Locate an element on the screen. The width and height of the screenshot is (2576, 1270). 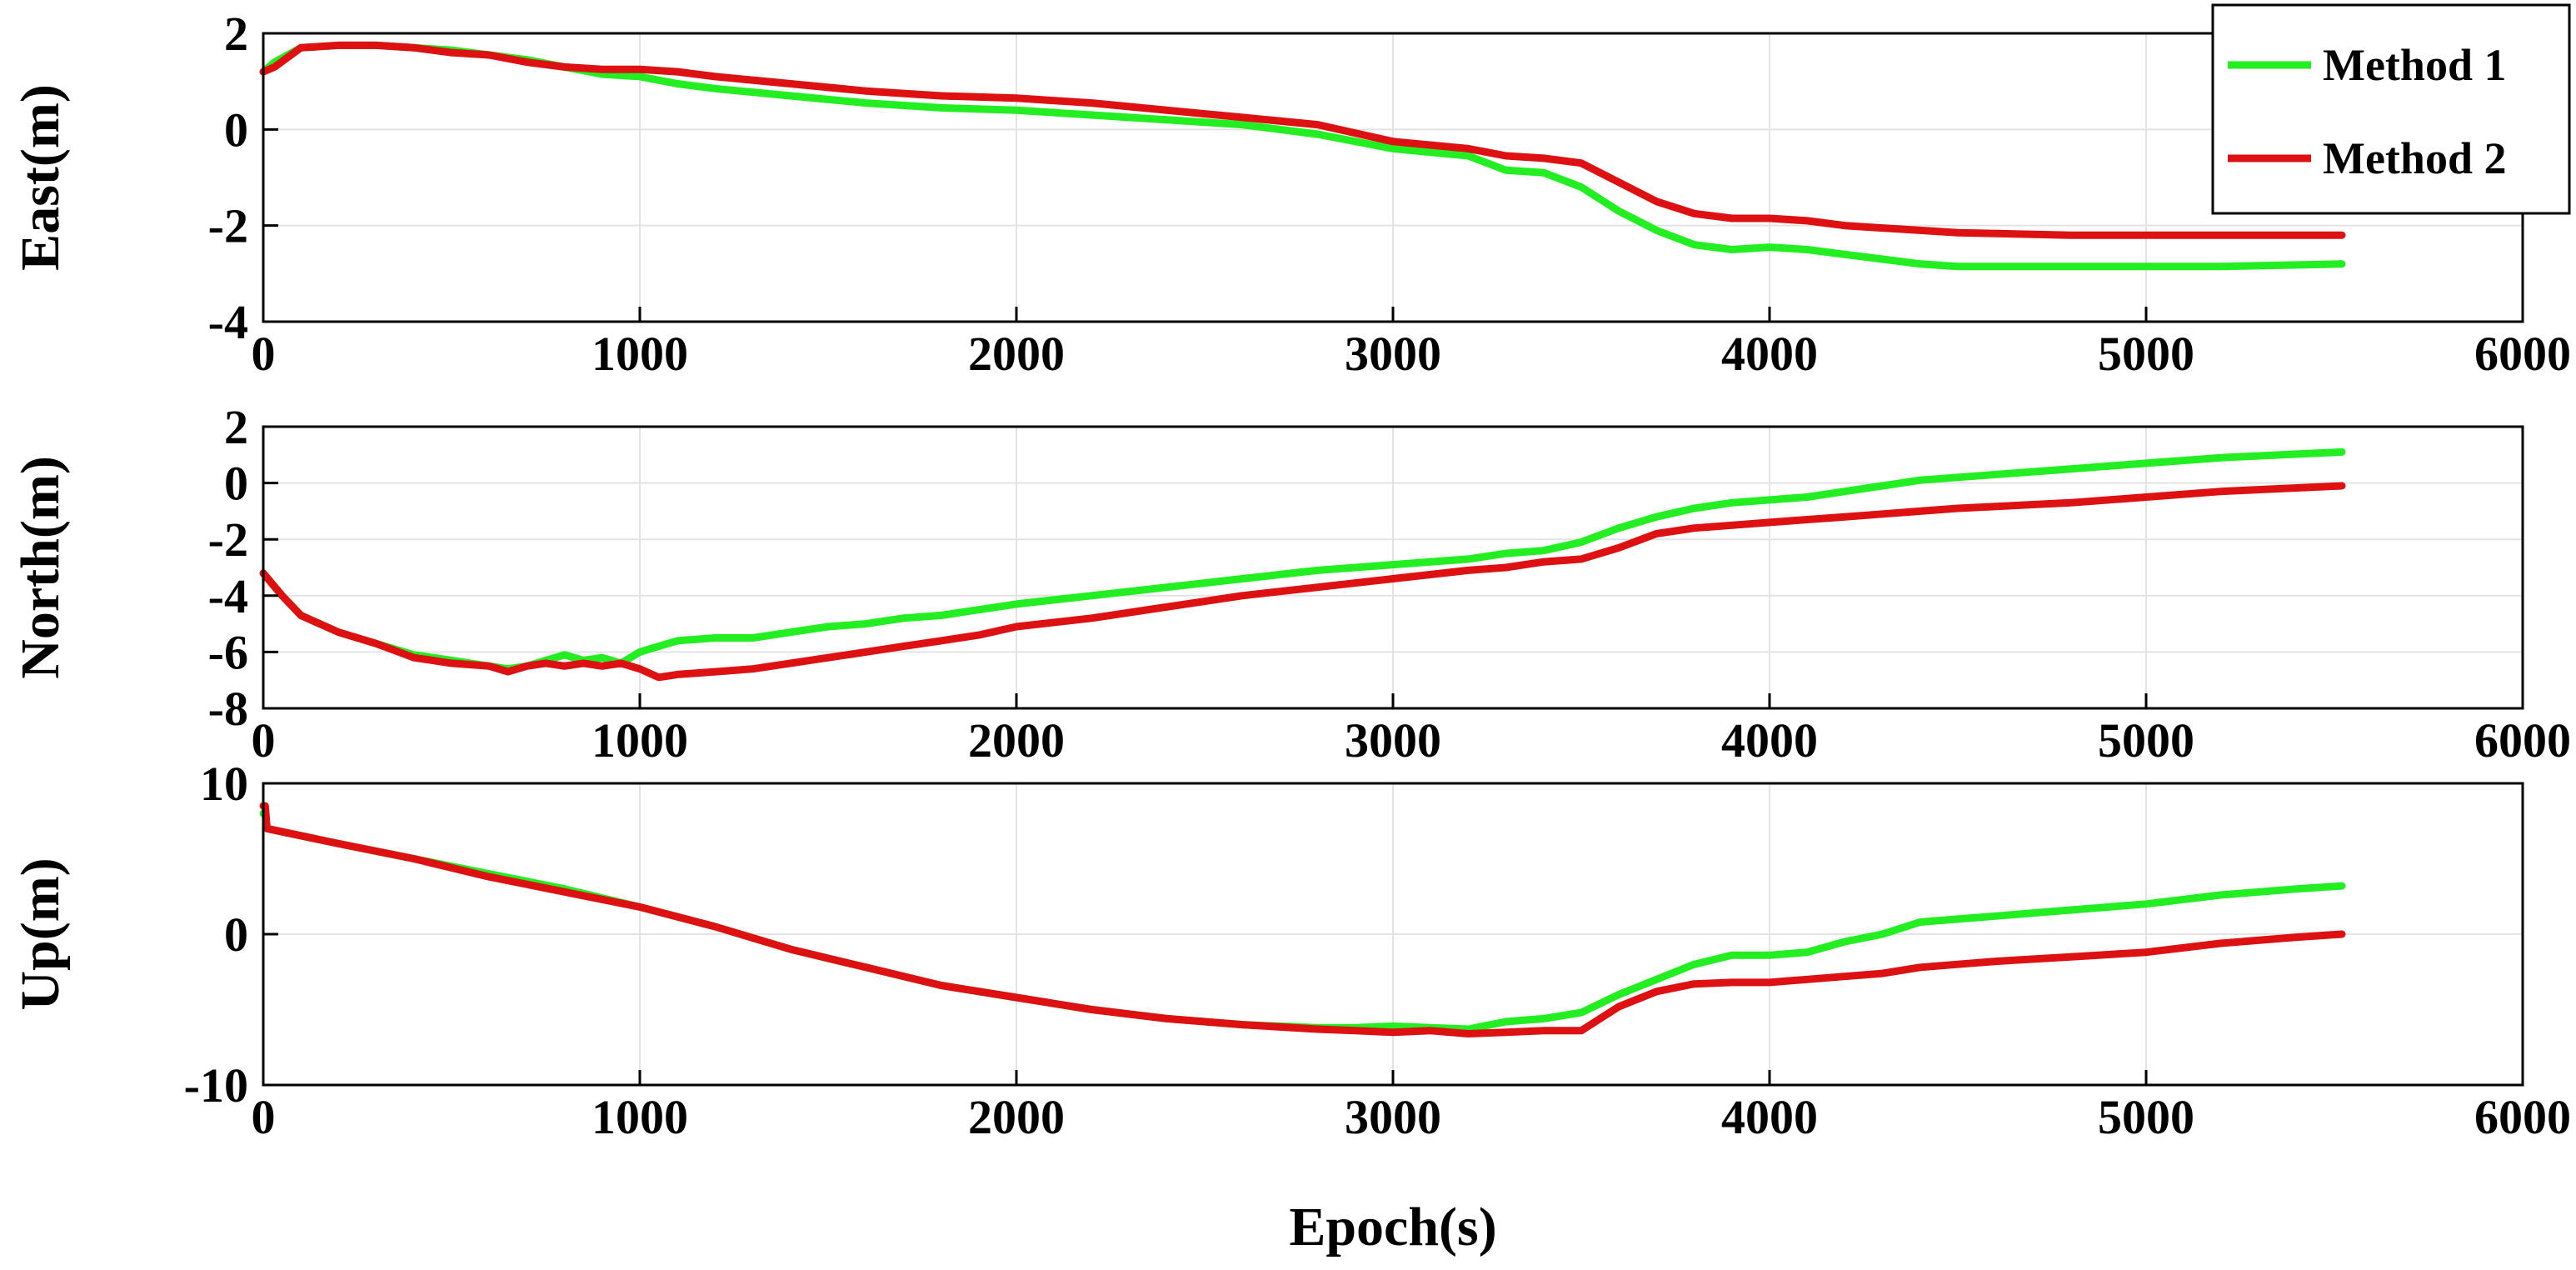
x-axis-title: Epoch(s) is located at coordinates (1392, 1227).